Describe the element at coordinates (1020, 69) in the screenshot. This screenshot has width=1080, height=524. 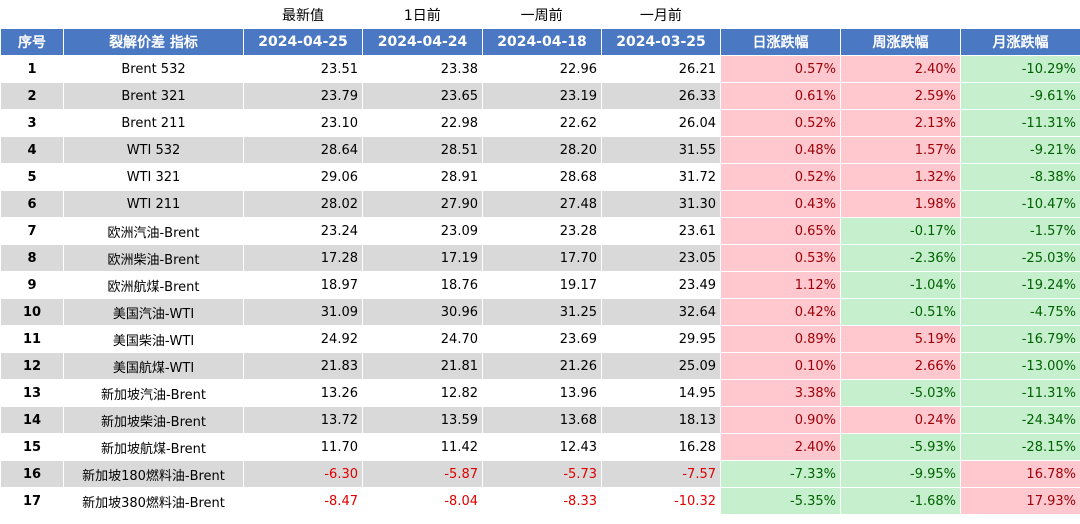
I see `table-cell: -10.29%` at that location.